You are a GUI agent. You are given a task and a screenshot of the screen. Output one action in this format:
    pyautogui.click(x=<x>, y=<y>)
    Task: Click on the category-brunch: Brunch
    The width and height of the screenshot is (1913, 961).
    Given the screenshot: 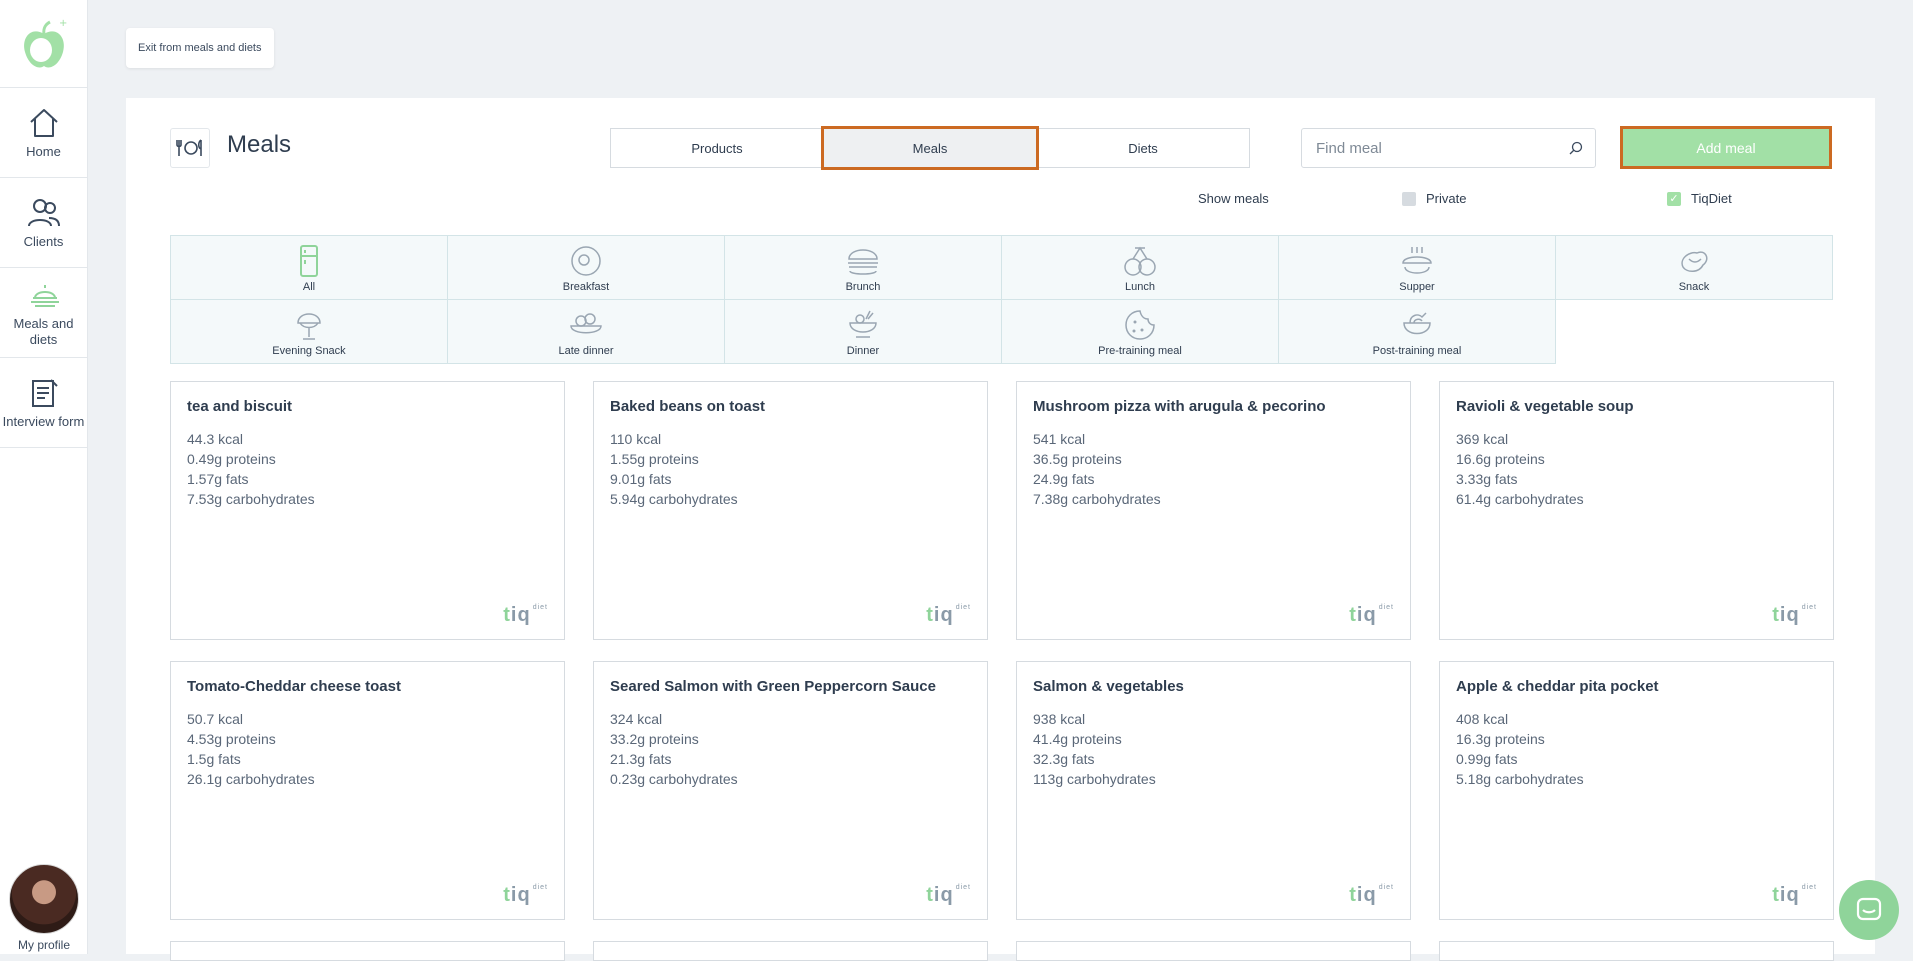 What is the action you would take?
    pyautogui.click(x=863, y=267)
    